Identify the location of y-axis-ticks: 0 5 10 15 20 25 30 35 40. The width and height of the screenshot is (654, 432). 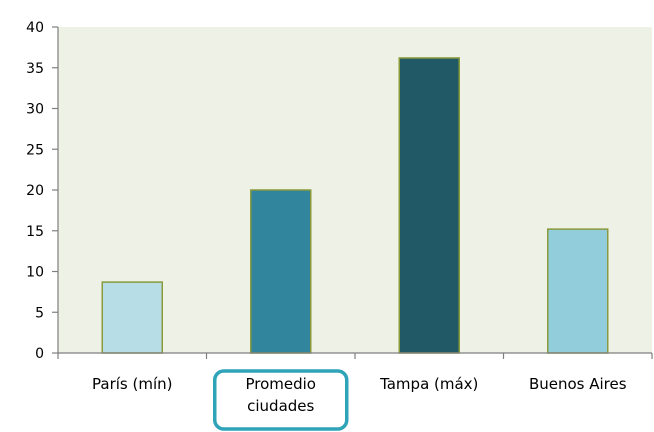
(42, 191).